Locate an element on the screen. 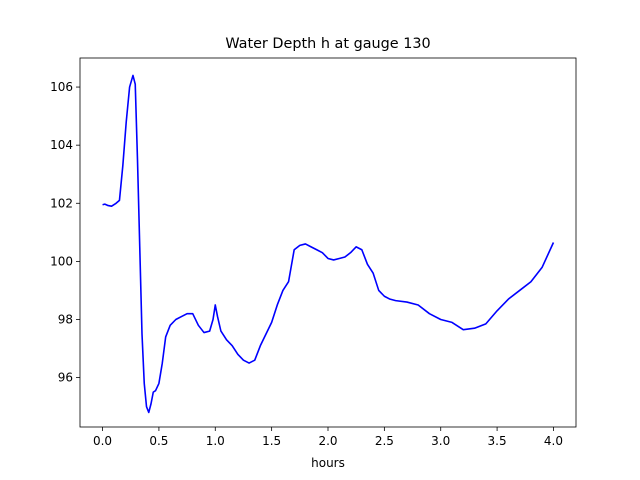 Image resolution: width=640 pixels, height=480 pixels. x-axis-ticks: 0.0 0.5 1.0 1.5 2.0 2.5 3.0 3.5 4.0 is located at coordinates (328, 437).